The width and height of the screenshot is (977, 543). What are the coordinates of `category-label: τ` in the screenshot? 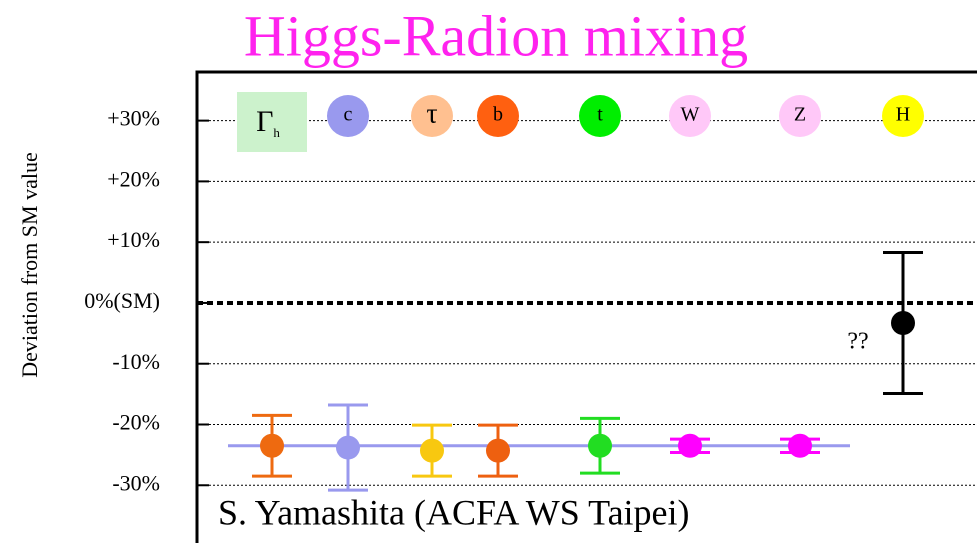 It's located at (431, 113).